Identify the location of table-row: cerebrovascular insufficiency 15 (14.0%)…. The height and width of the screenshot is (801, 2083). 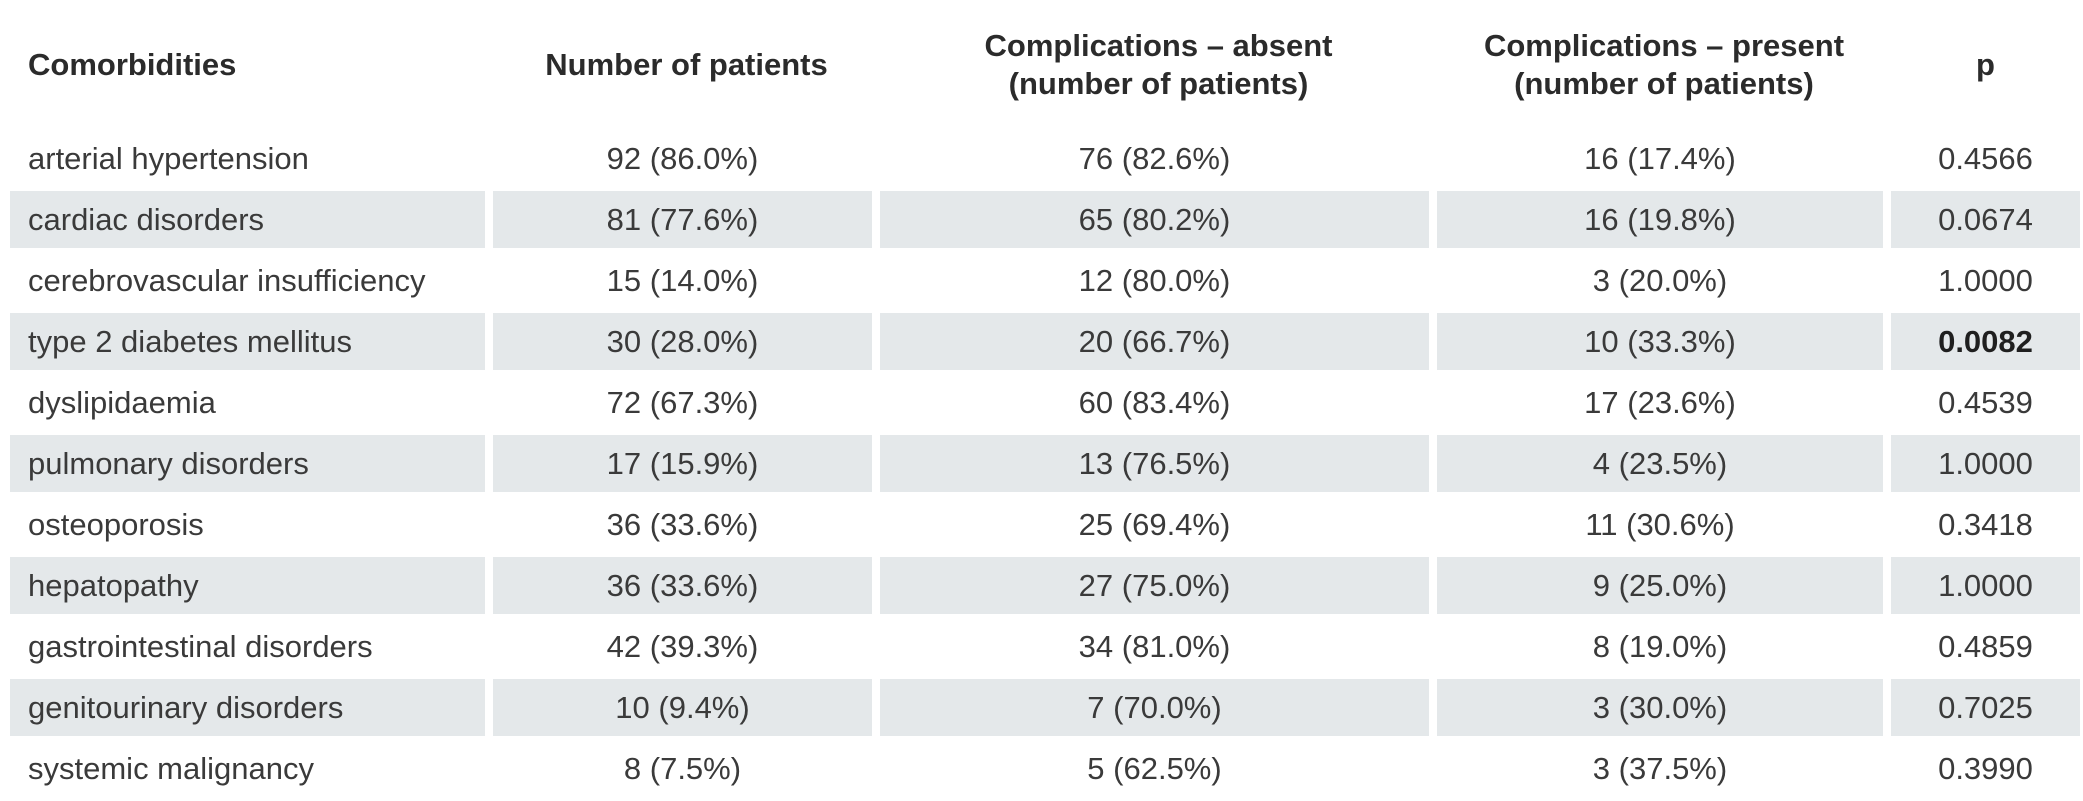
(1045, 282).